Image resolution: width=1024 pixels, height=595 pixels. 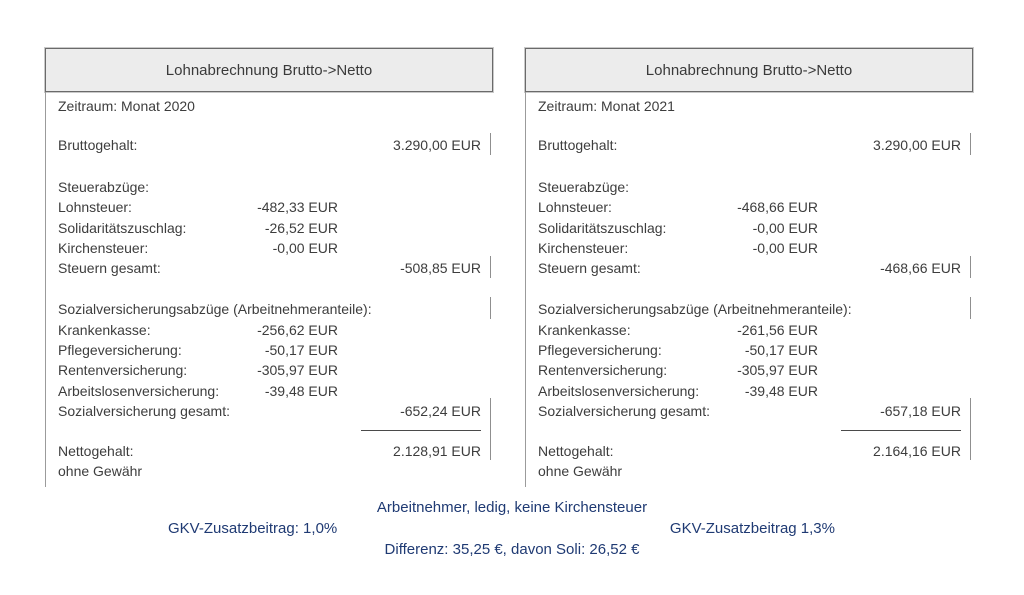 I want to click on tax-row: Lohnsteuer: -482,33 EUR, so click(x=275, y=207).